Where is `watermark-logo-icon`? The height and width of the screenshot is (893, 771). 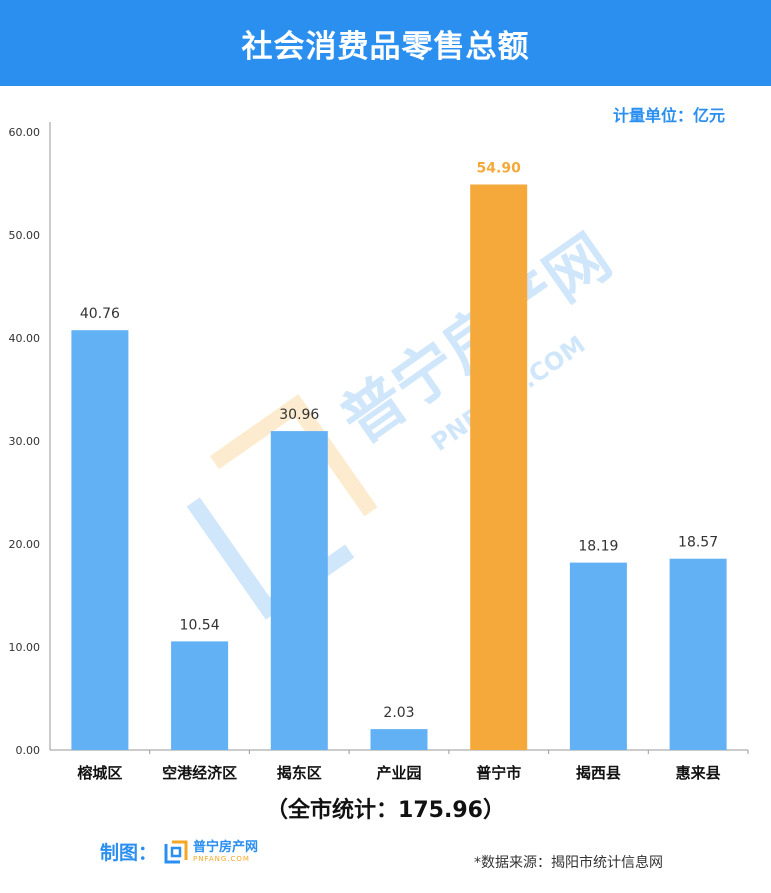 watermark-logo-icon is located at coordinates (293, 455).